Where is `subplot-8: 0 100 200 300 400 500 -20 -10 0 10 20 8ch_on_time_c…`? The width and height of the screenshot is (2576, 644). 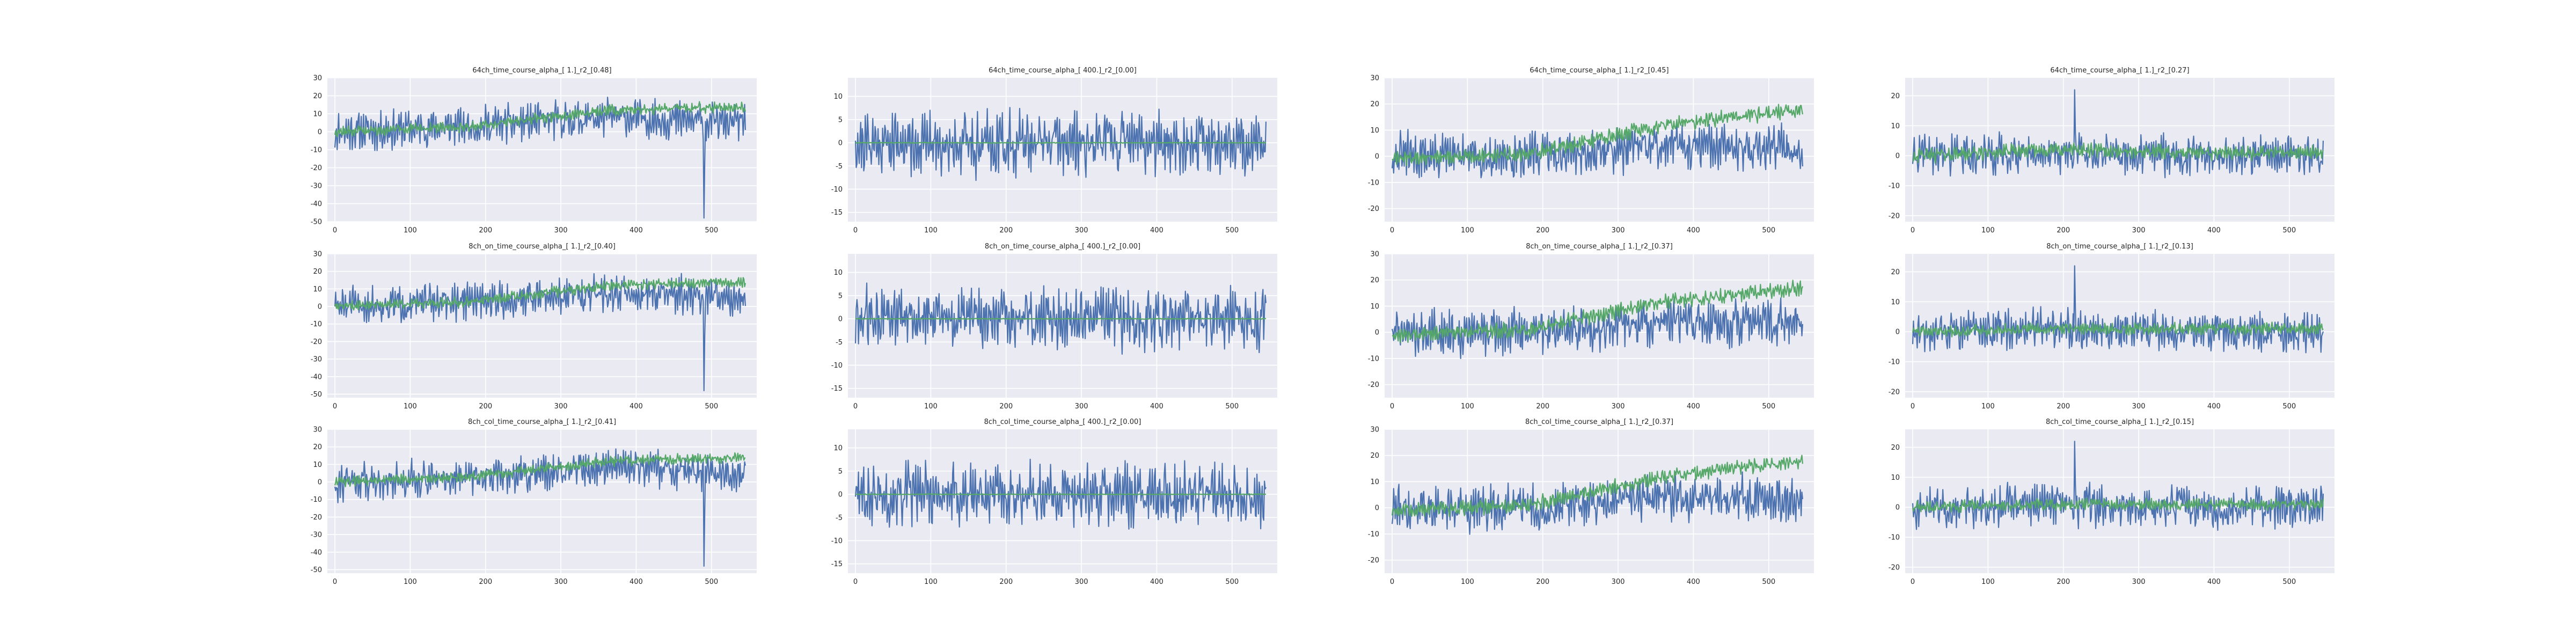 subplot-8: 0 100 200 300 400 500 -20 -10 0 10 20 8ch_on_time_c… is located at coordinates (2111, 327).